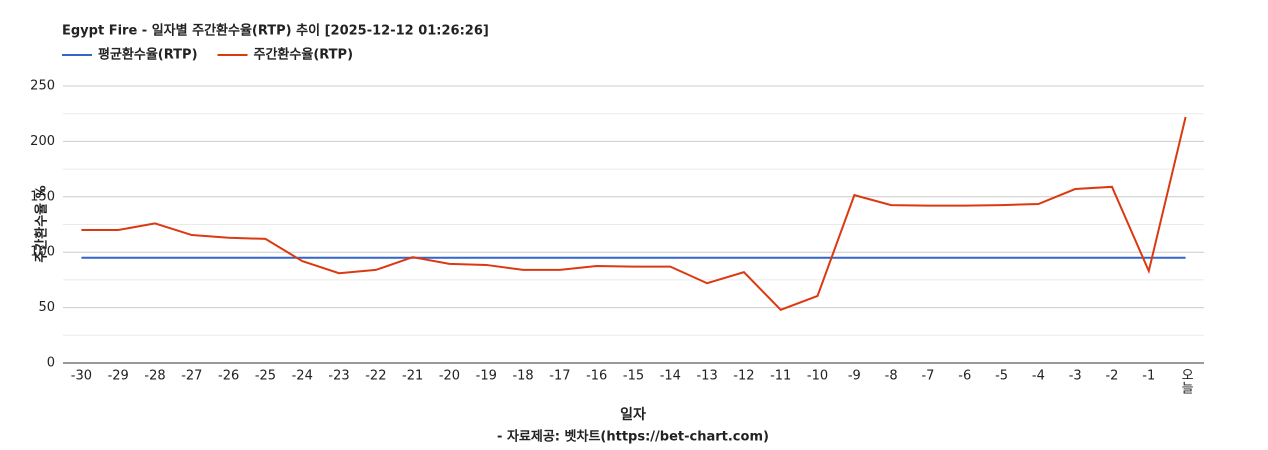 The image size is (1268, 450). I want to click on x-tick-label: -22, so click(375, 376).